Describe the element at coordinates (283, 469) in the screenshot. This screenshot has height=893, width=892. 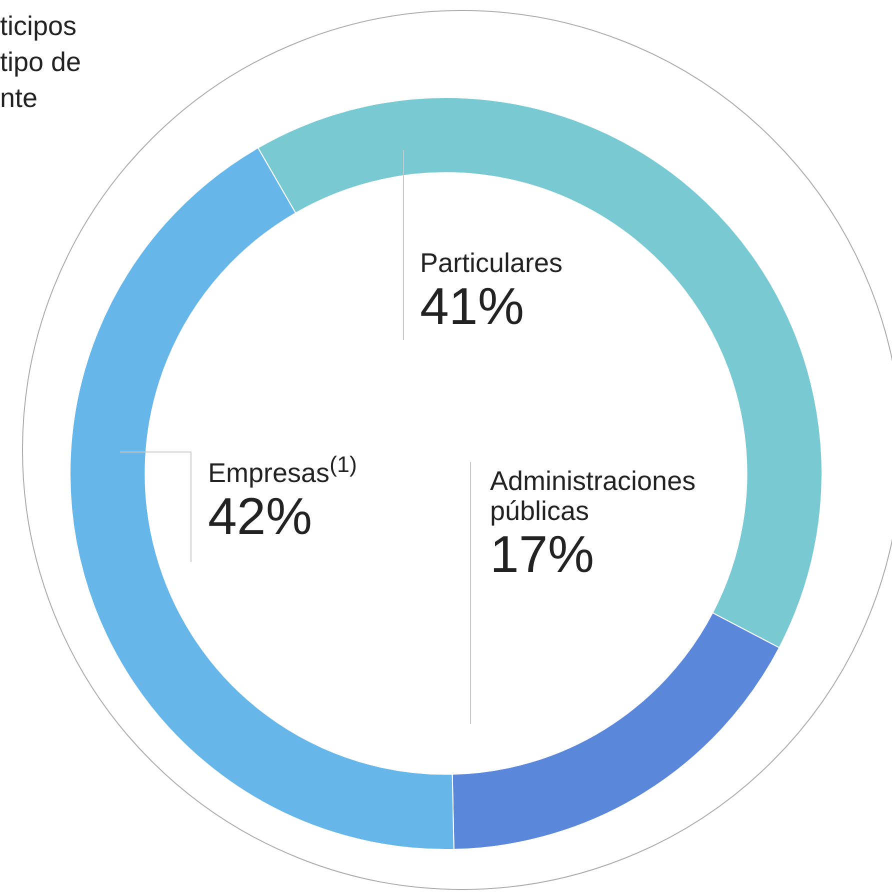
I see `slice-label: Empresas$^{(1)}$` at that location.